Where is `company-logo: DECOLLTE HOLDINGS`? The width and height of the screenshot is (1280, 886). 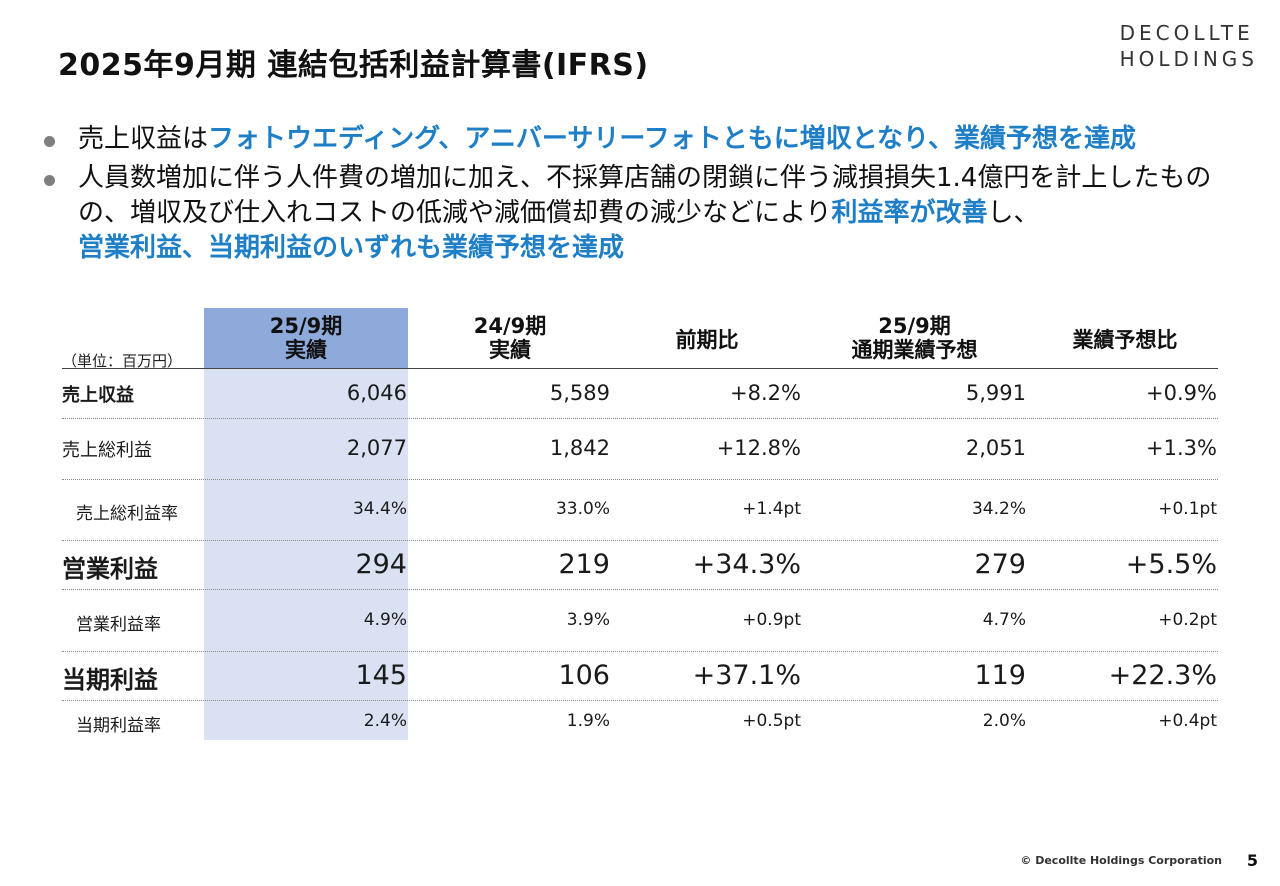
company-logo: DECOLLTE HOLDINGS is located at coordinates (1189, 46).